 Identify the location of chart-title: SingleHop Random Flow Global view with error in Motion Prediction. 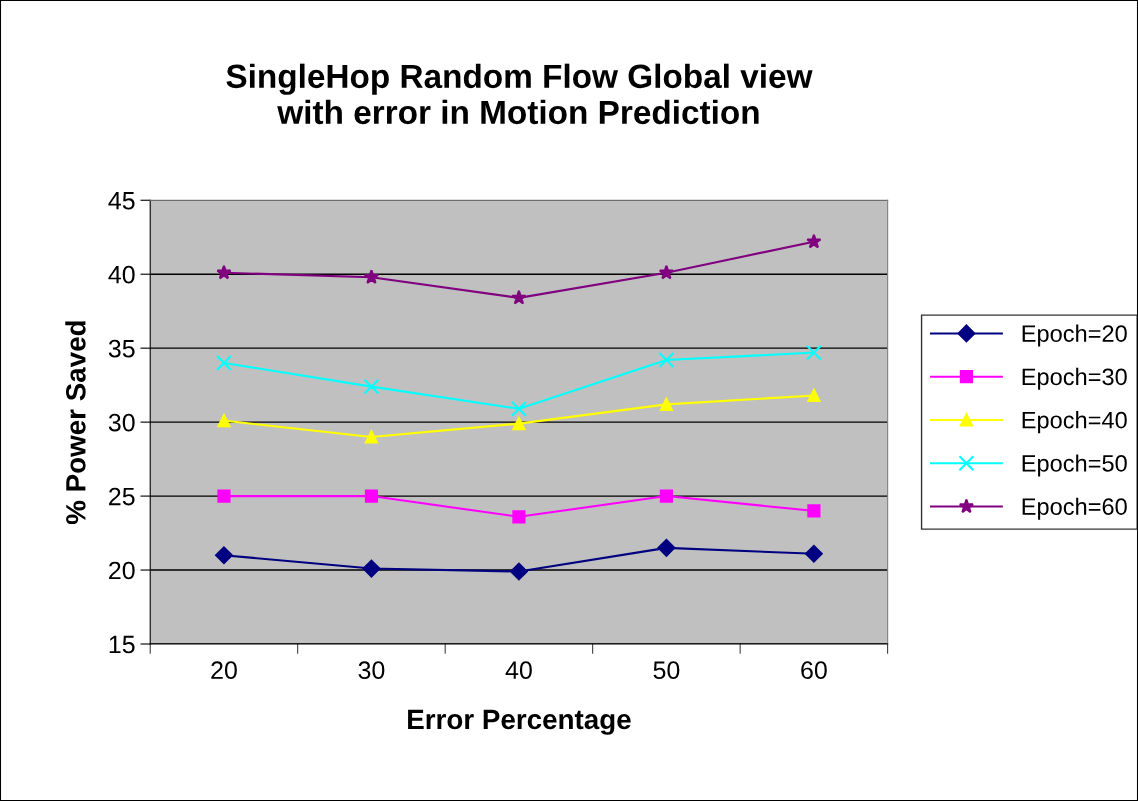
(519, 94).